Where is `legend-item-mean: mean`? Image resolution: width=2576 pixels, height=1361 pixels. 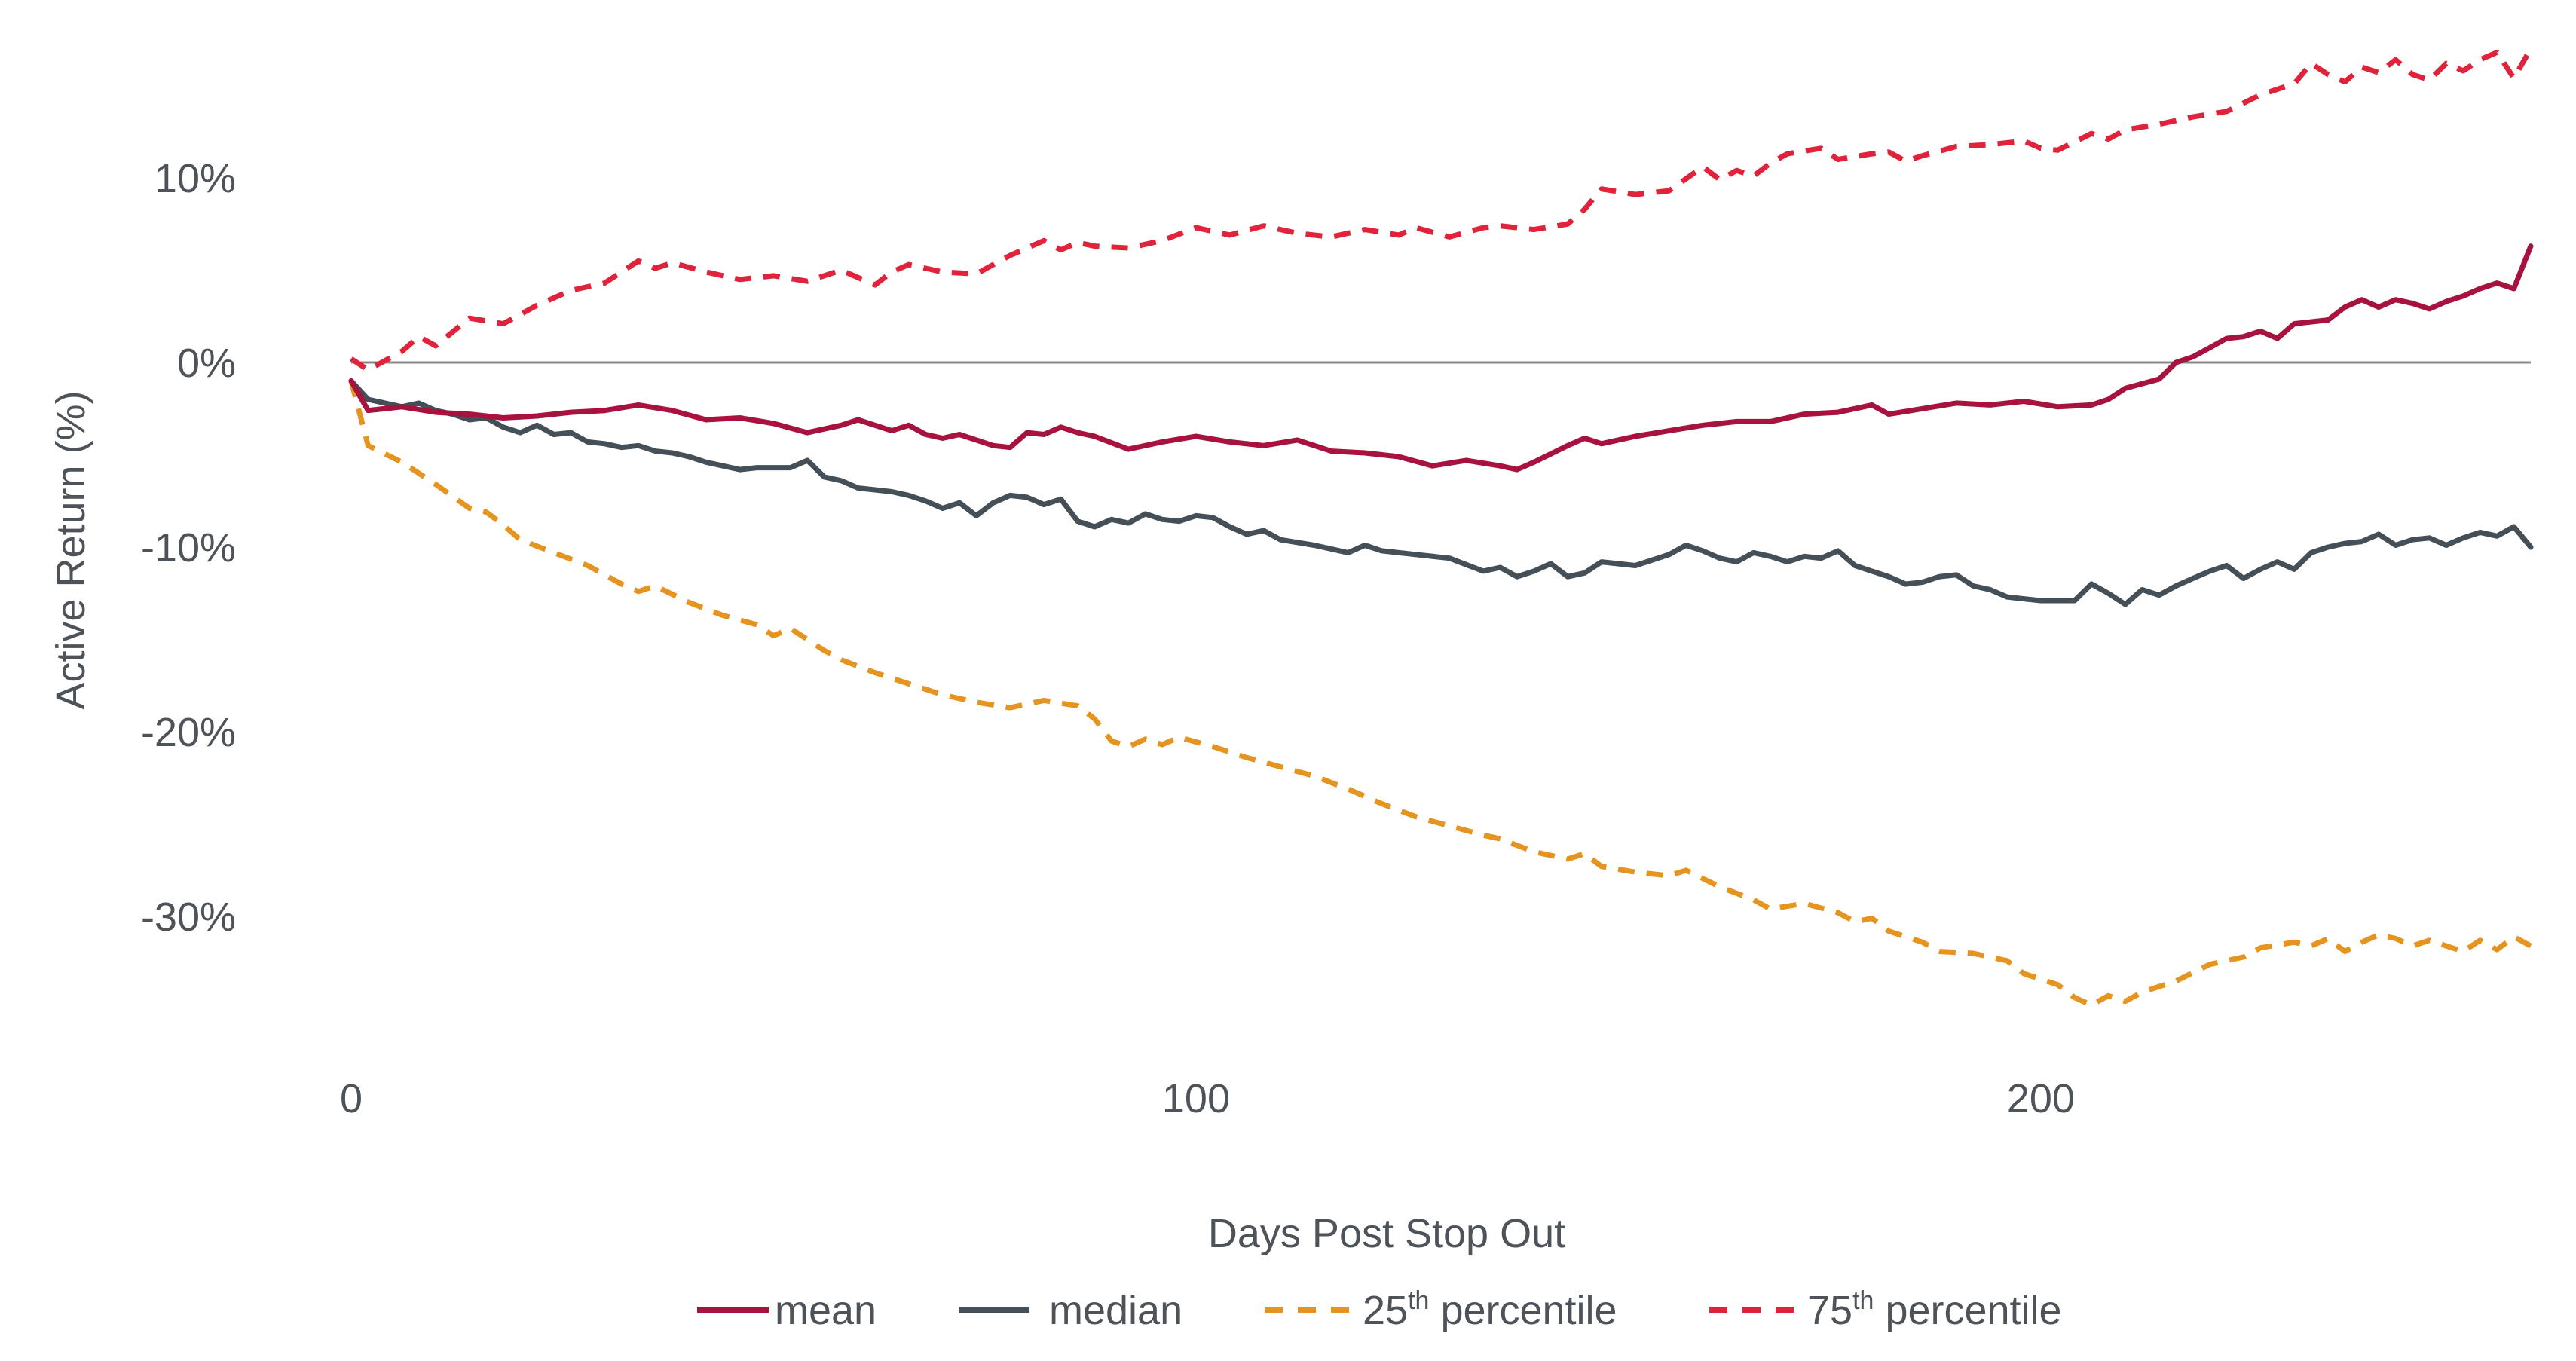 legend-item-mean: mean is located at coordinates (787, 1310).